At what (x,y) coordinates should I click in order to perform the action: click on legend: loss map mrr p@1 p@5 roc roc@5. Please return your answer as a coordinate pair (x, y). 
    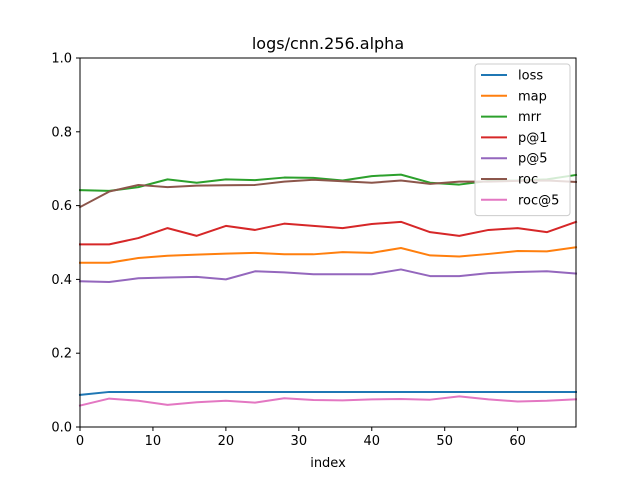
    Looking at the image, I should click on (522, 140).